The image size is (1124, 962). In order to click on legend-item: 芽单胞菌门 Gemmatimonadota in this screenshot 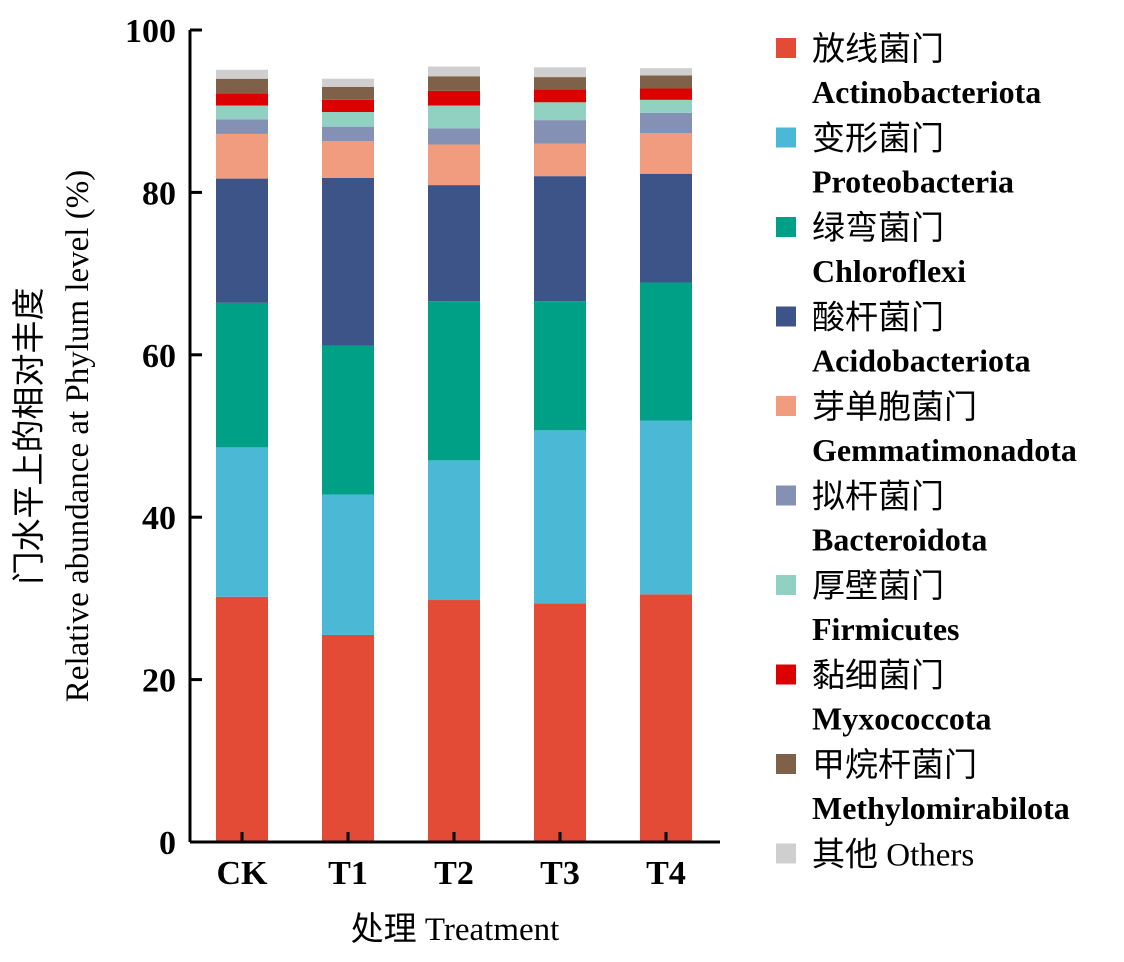, I will do `click(926, 428)`.